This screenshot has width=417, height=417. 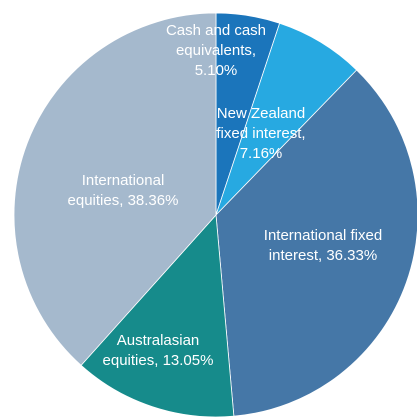 What do you see at coordinates (323, 255) in the screenshot?
I see `data-label-line: interest, 36.33%` at bounding box center [323, 255].